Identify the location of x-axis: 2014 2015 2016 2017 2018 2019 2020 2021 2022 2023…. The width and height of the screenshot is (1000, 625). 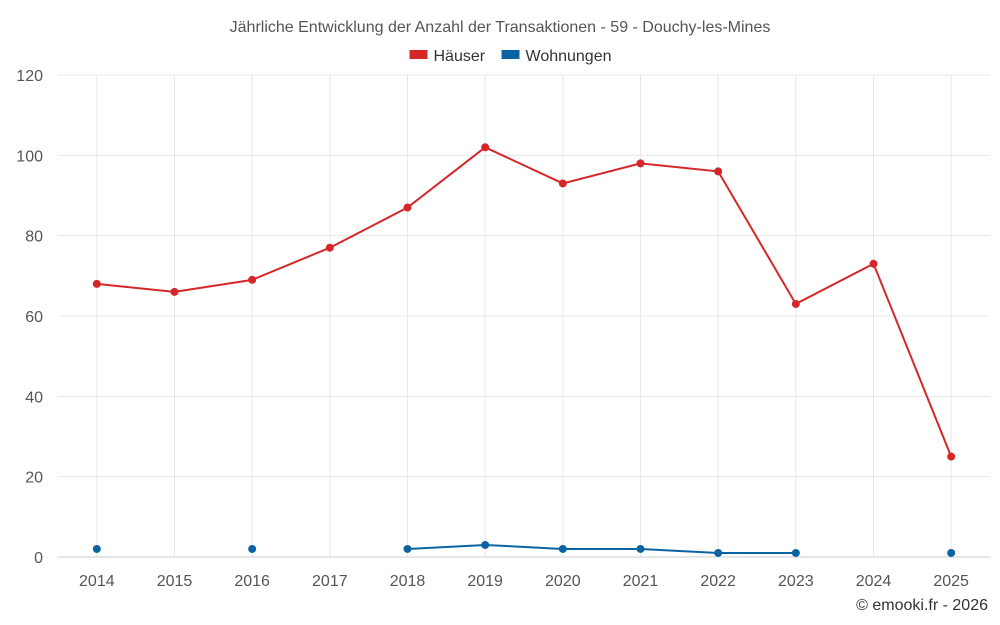
(524, 581).